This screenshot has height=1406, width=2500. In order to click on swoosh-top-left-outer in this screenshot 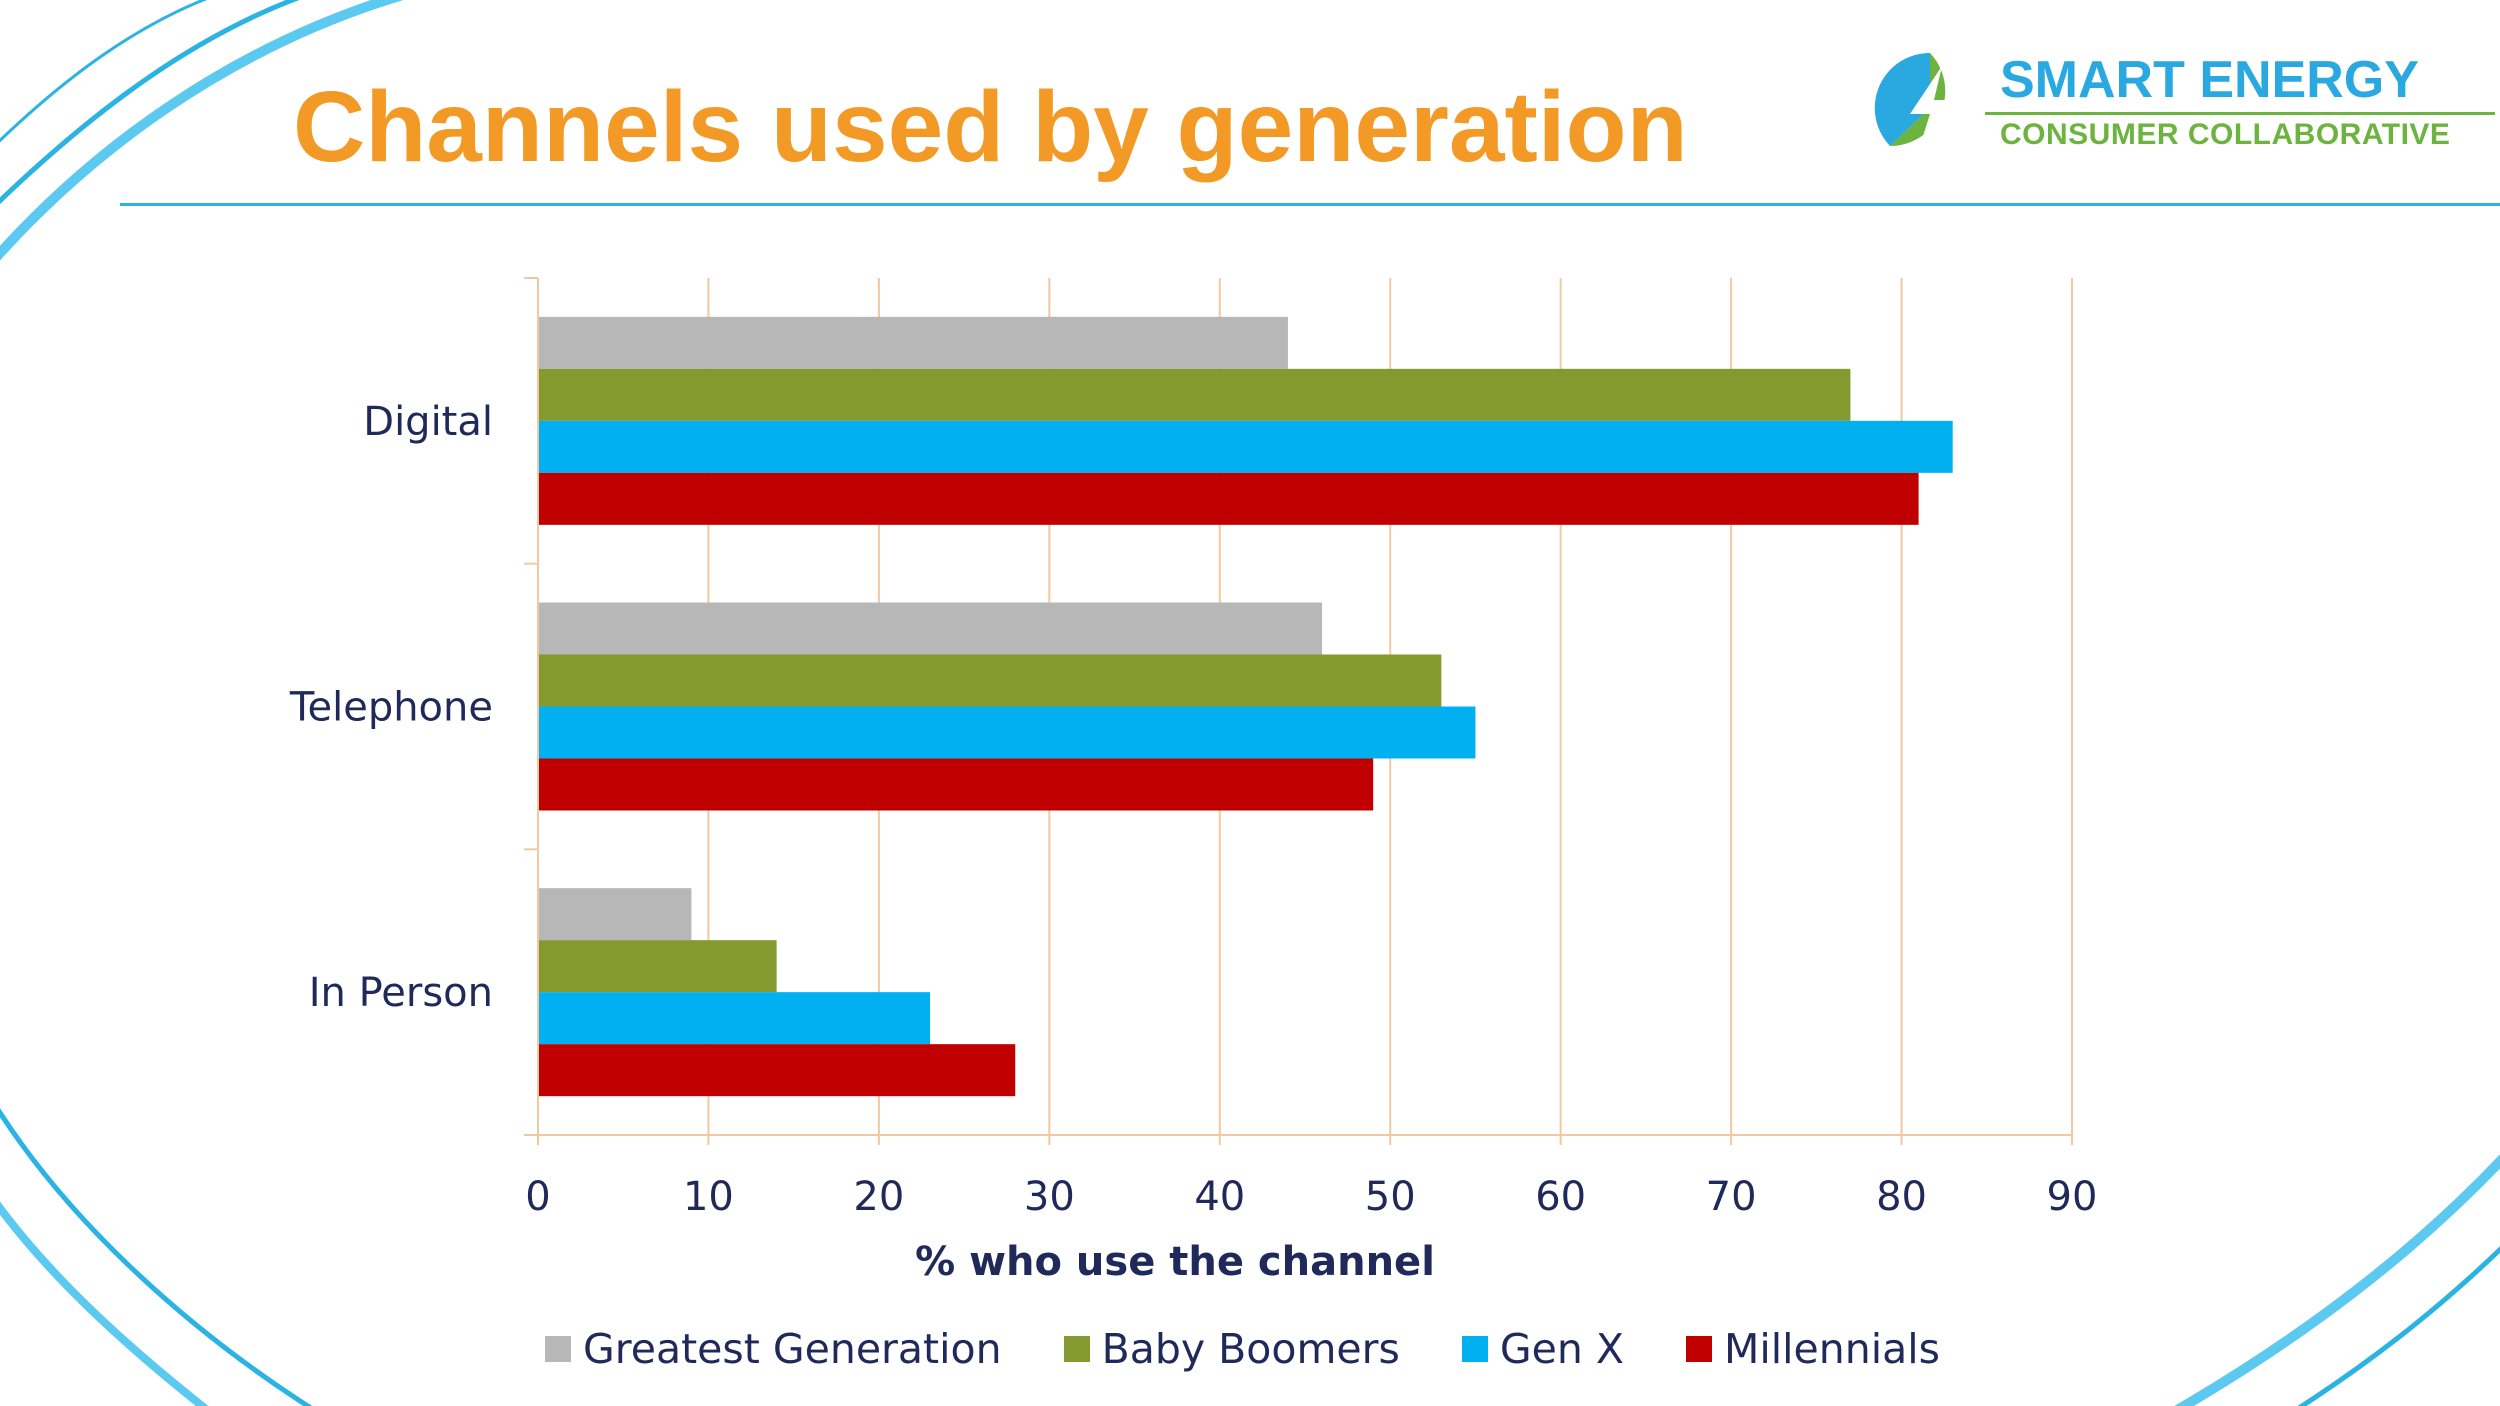, I will do `click(202, 130)`.